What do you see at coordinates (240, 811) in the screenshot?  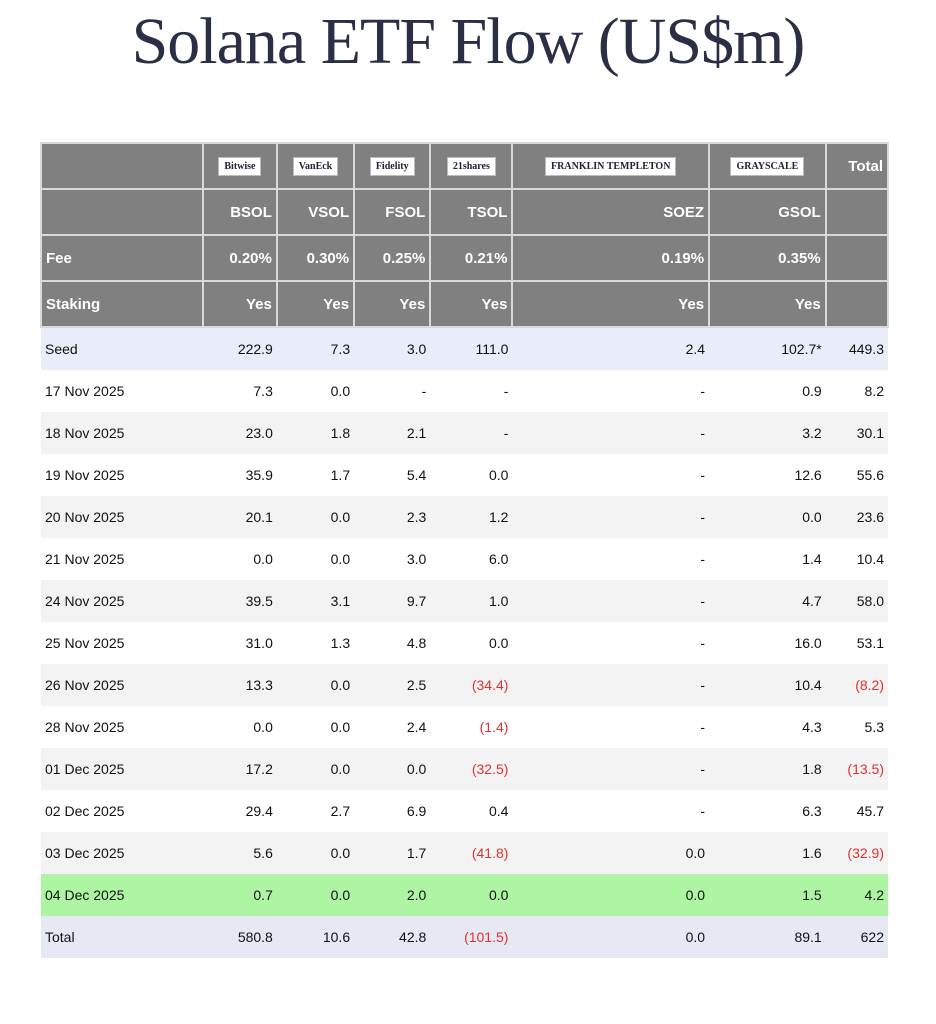 I see `flow-value: 29.4` at bounding box center [240, 811].